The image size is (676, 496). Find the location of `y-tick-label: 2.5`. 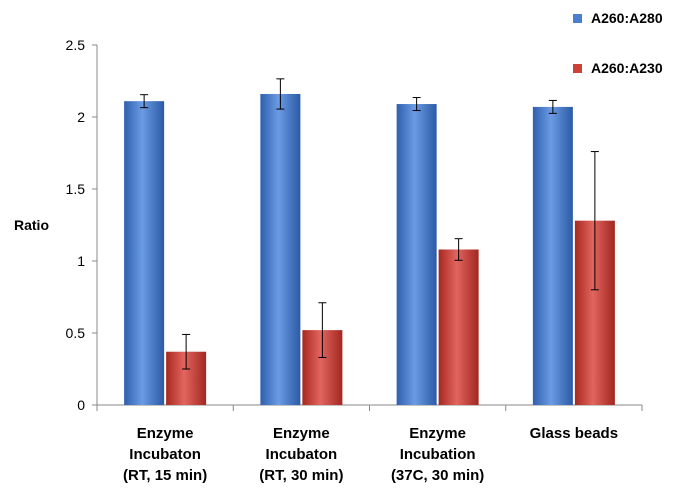

y-tick-label: 2.5 is located at coordinates (76, 45).